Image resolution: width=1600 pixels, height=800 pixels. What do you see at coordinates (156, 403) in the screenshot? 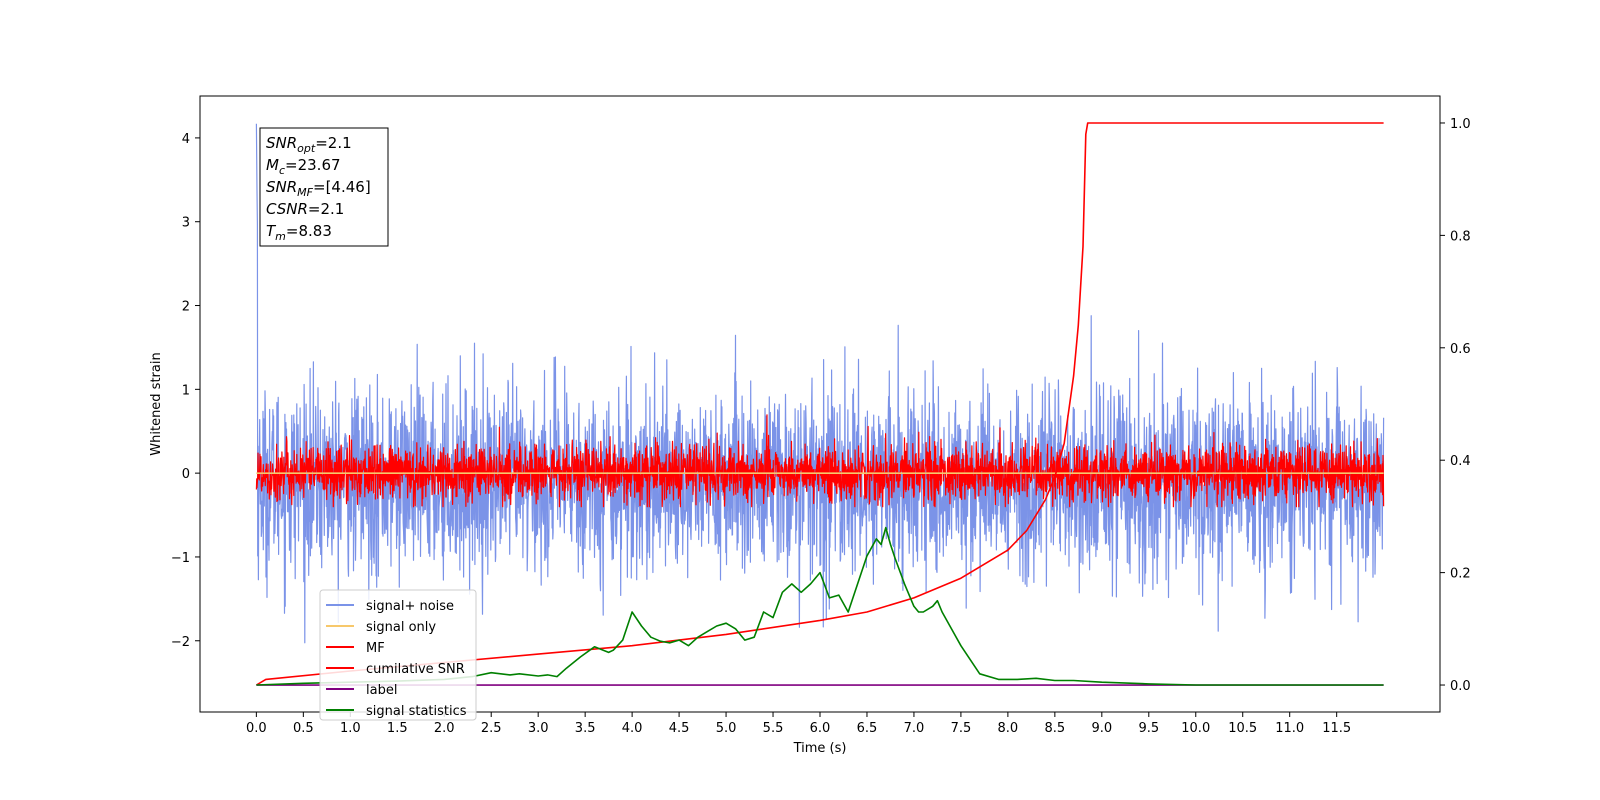
I see `y-axis-label: Whitened strain` at bounding box center [156, 403].